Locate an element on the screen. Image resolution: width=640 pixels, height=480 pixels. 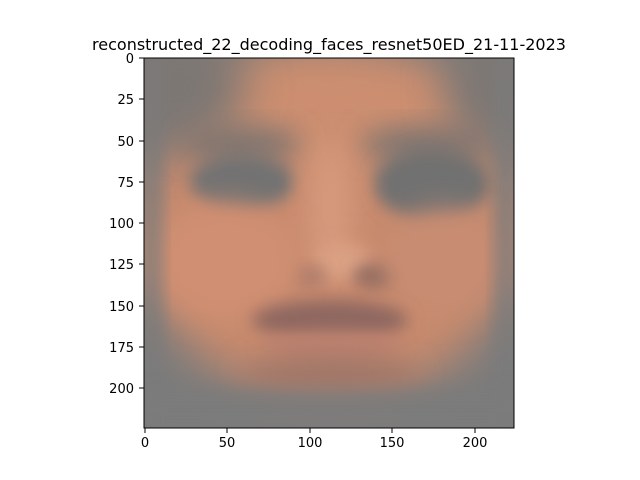
mouth-lower-lip is located at coordinates (332, 346).